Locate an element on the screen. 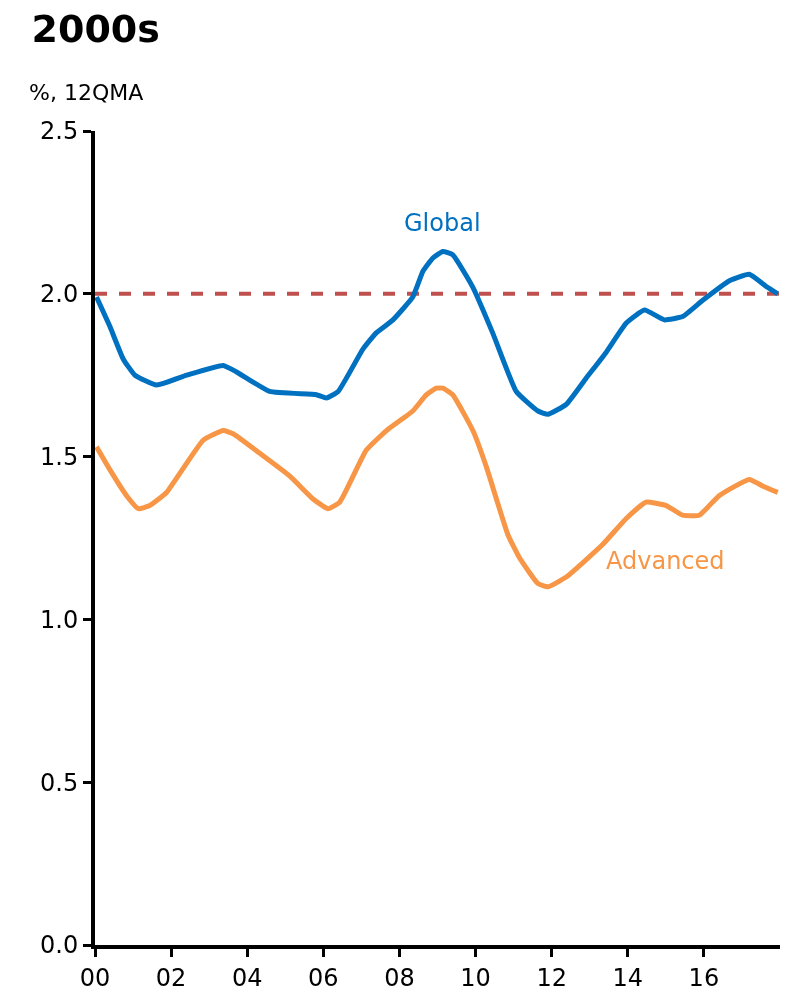 The height and width of the screenshot is (1001, 788). x-tick-label: 06 is located at coordinates (323, 977).